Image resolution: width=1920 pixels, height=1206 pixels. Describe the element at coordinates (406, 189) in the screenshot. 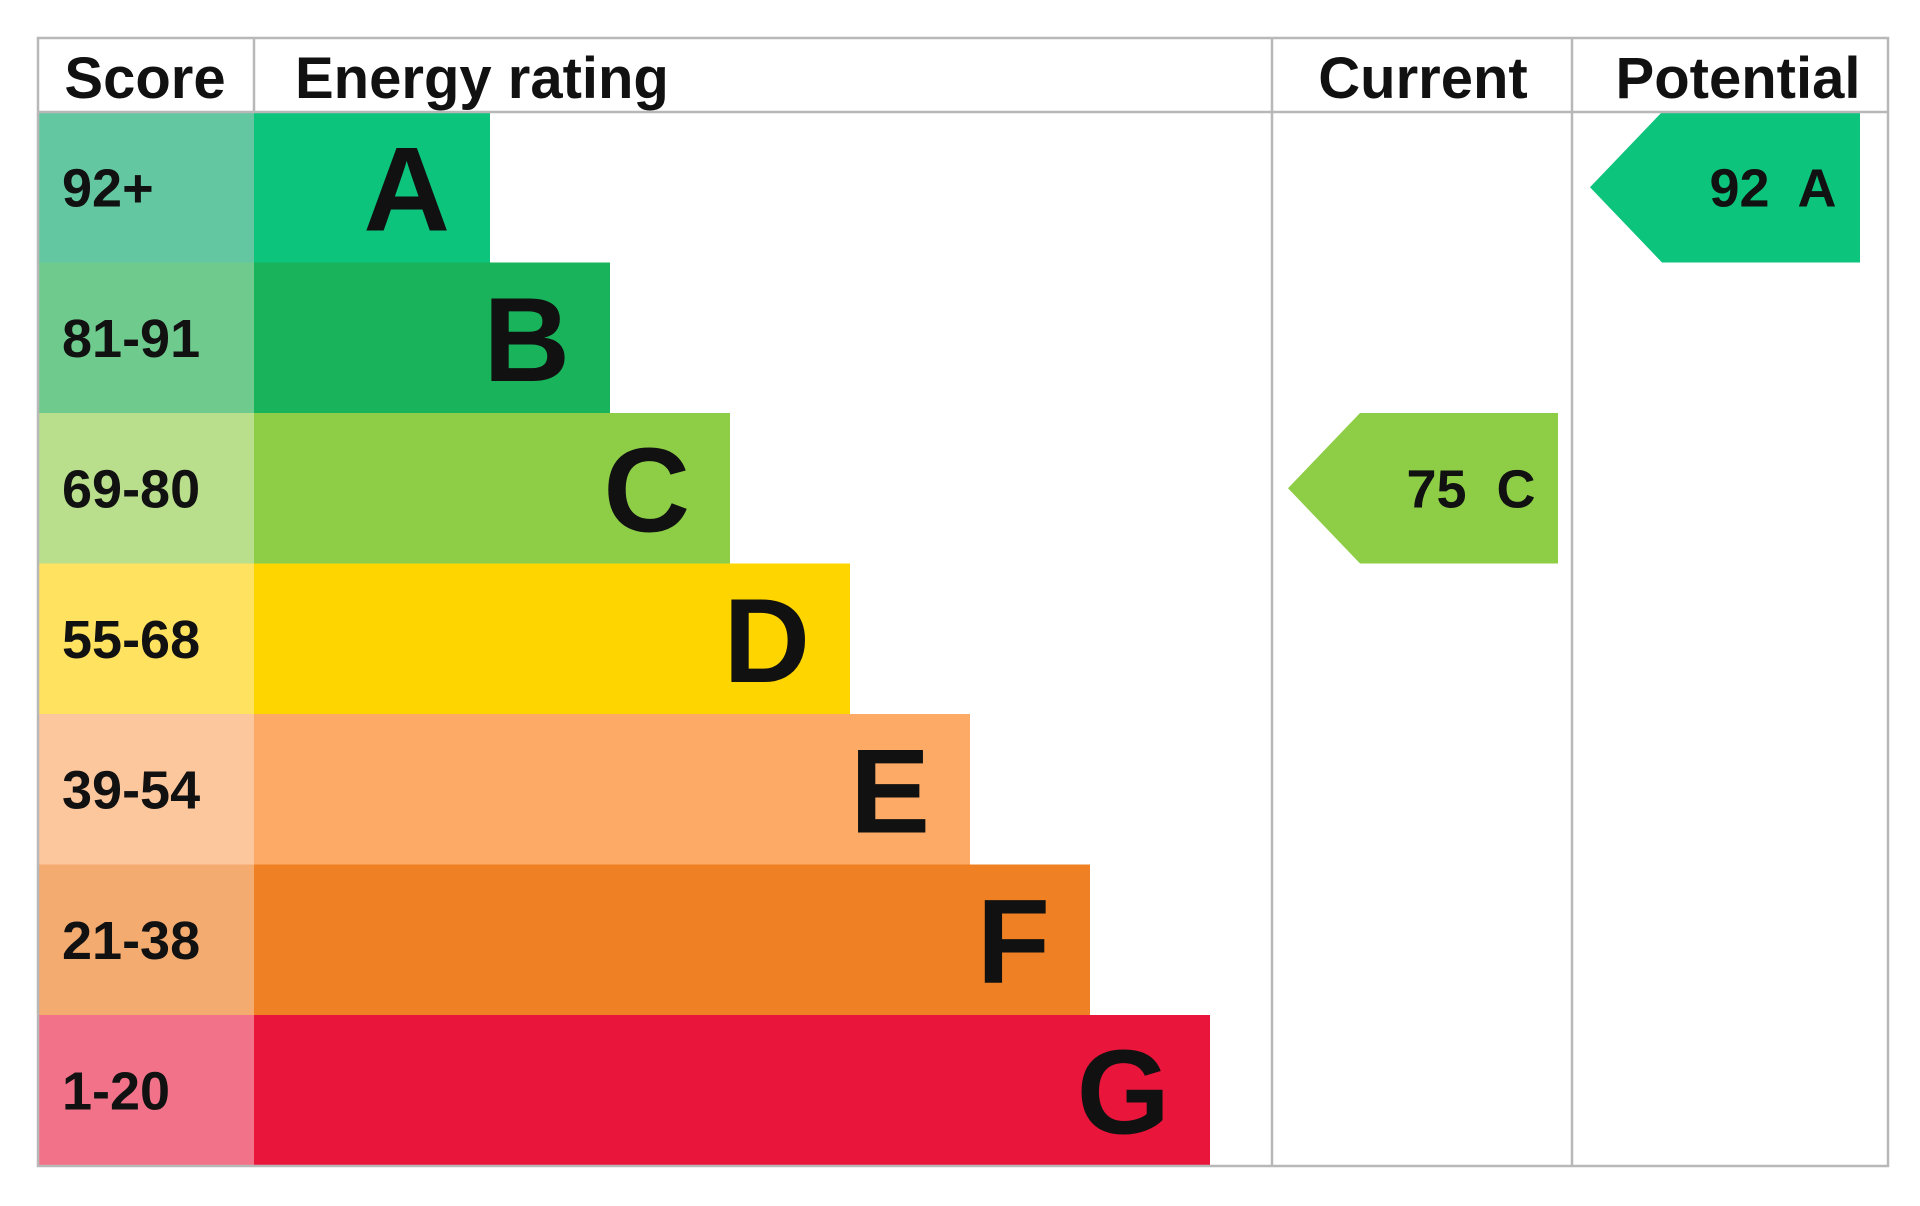

I see `rating-letter-a: A` at that location.